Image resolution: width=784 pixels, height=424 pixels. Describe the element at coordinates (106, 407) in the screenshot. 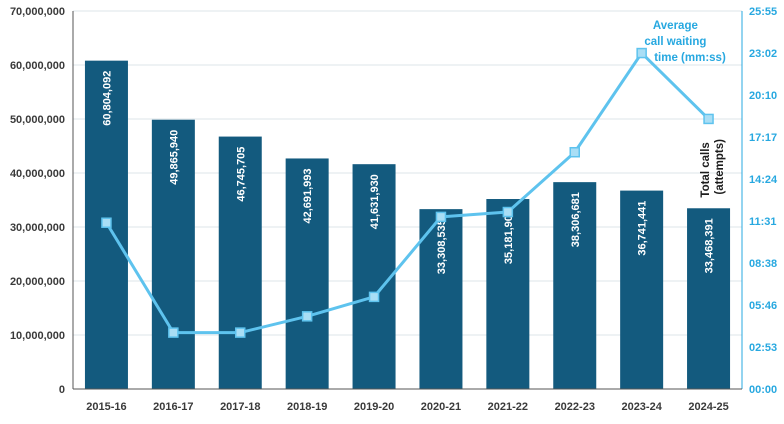

I see `x-axis-tick-label: 2015-16` at that location.